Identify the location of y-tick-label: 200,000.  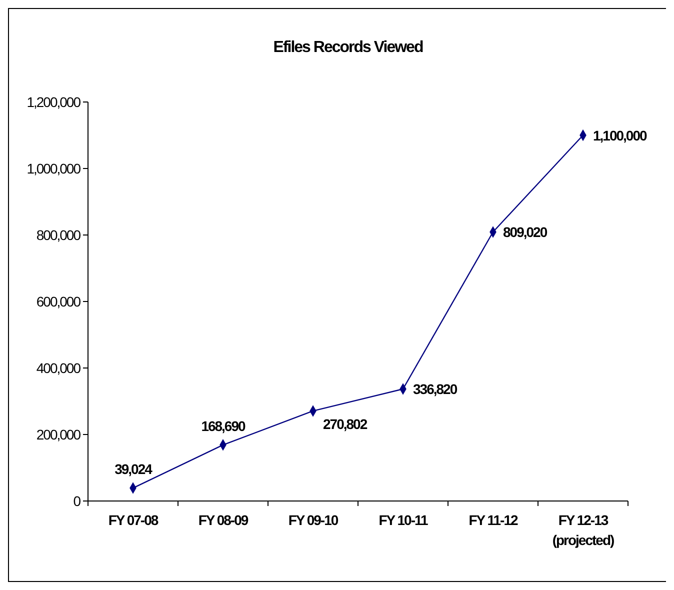
(59, 434).